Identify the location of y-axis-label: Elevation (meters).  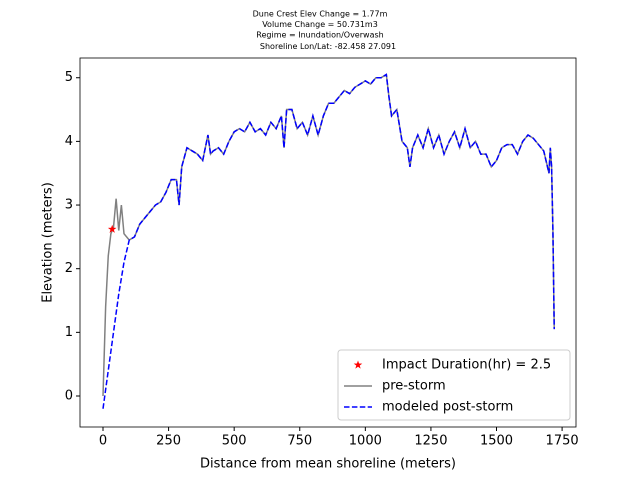
(48, 242).